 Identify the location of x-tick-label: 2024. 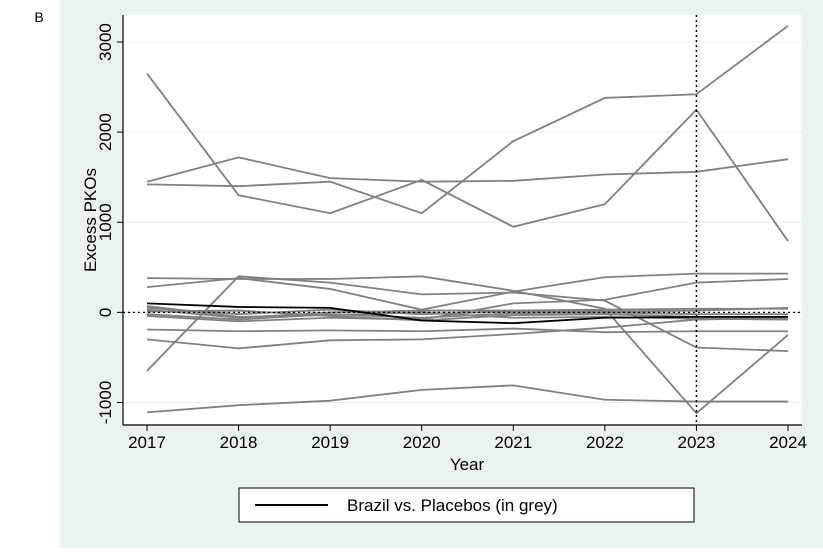
(788, 442).